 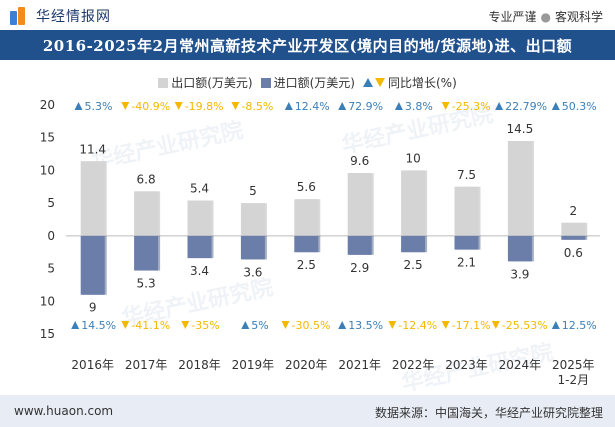 I want to click on x-tick-label: 2016年, so click(x=92, y=365).